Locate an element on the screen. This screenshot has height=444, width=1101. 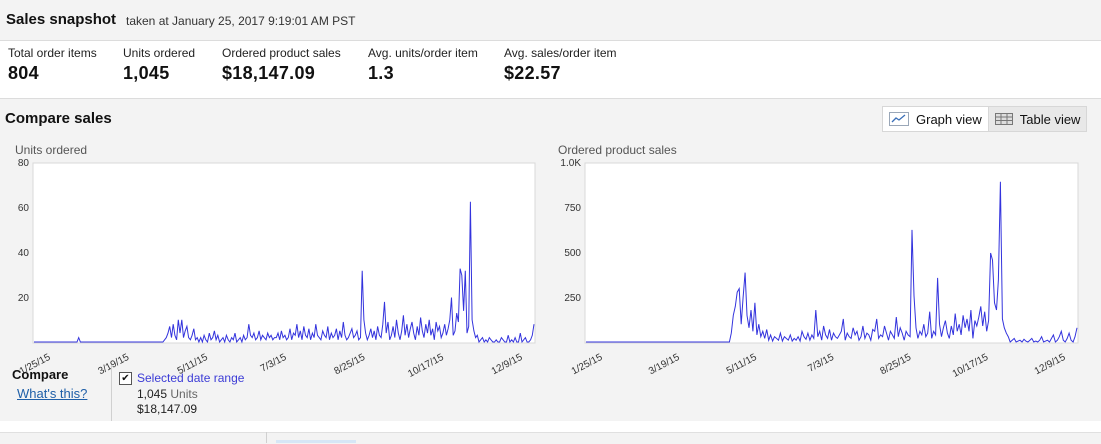
metric-value: 1.3 is located at coordinates (381, 73).